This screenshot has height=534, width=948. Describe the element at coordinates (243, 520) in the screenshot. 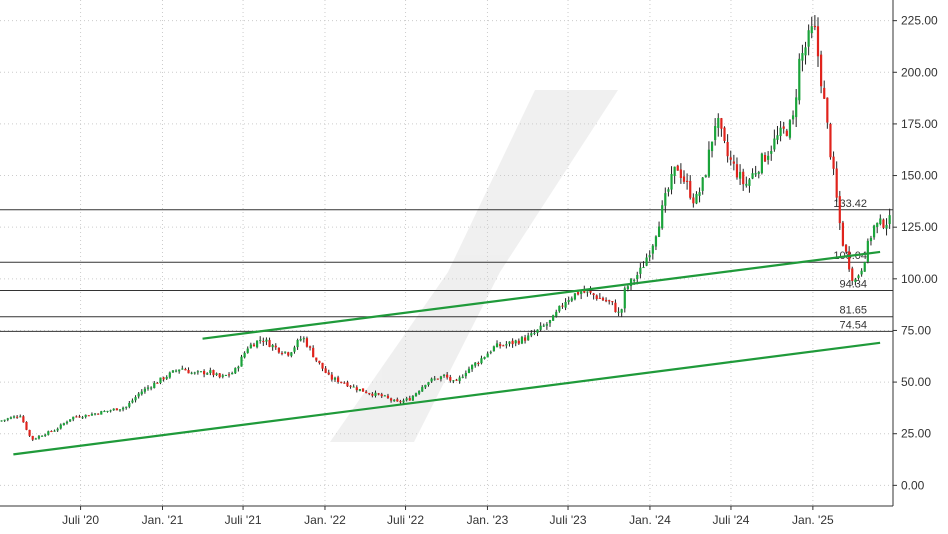

I see `x-tick-label: Juli '21` at that location.